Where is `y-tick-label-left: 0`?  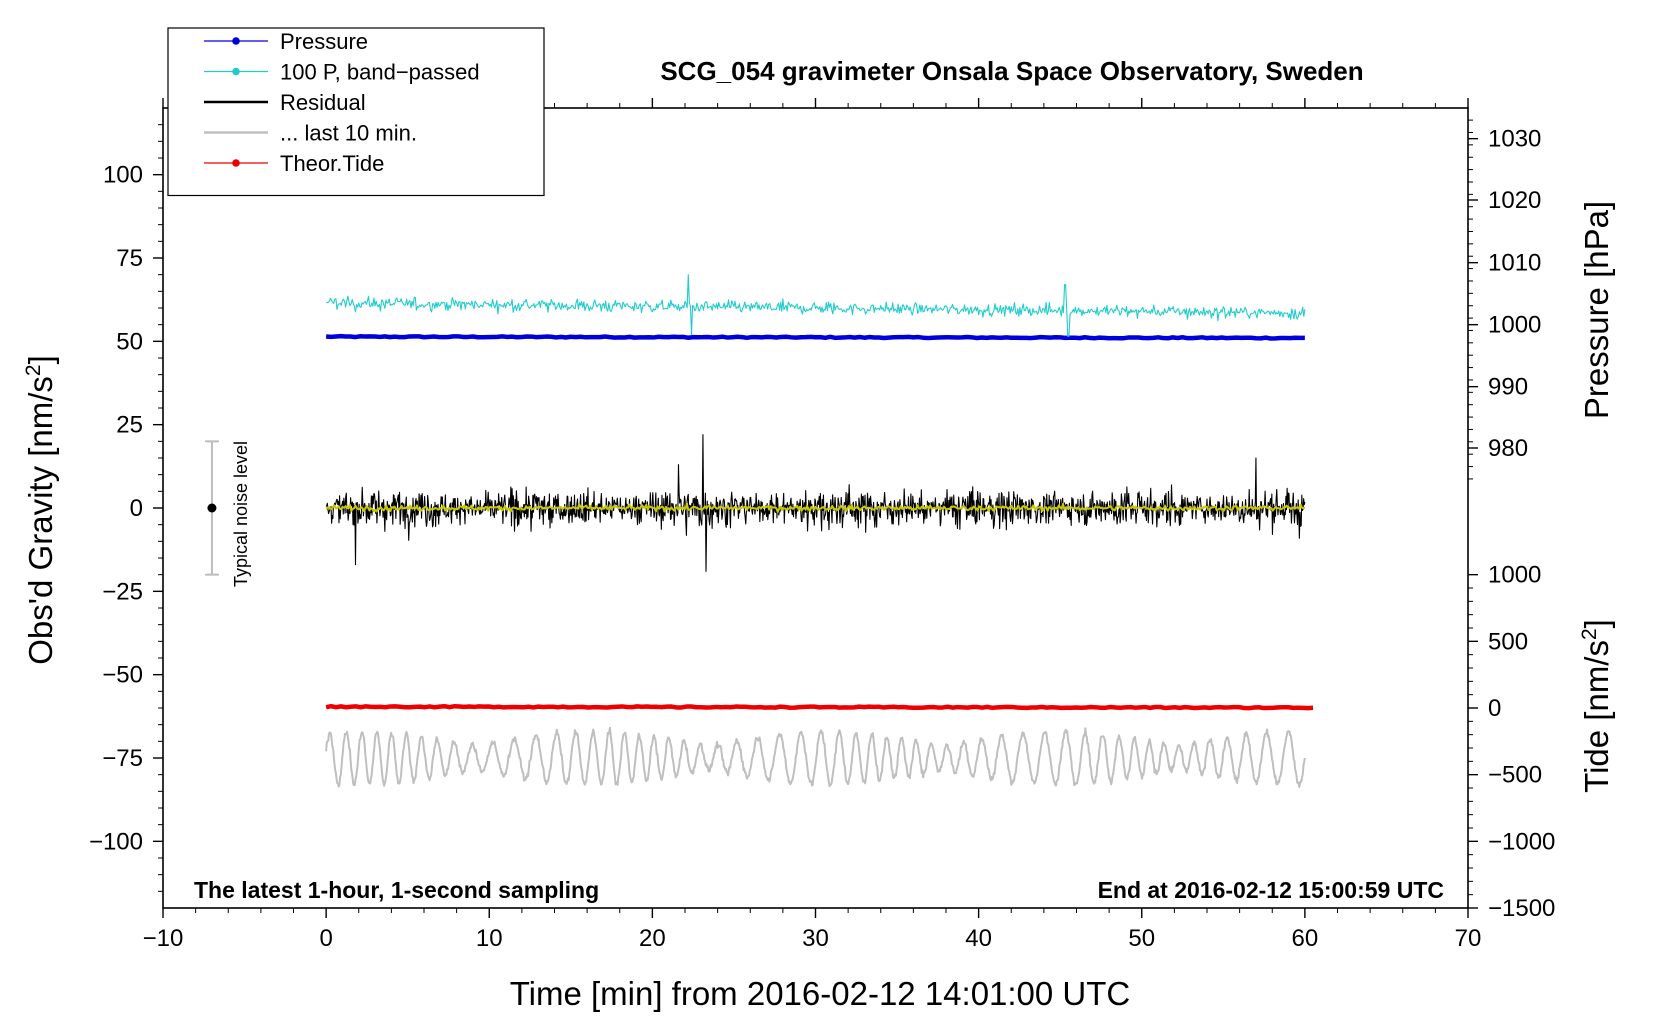
y-tick-label-left: 0 is located at coordinates (136, 508).